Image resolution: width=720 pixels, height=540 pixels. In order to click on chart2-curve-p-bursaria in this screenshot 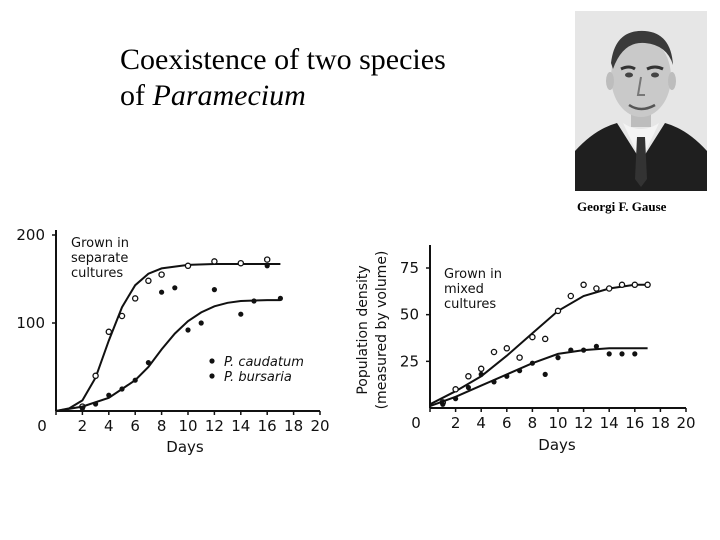, I will do `click(538, 377)`.